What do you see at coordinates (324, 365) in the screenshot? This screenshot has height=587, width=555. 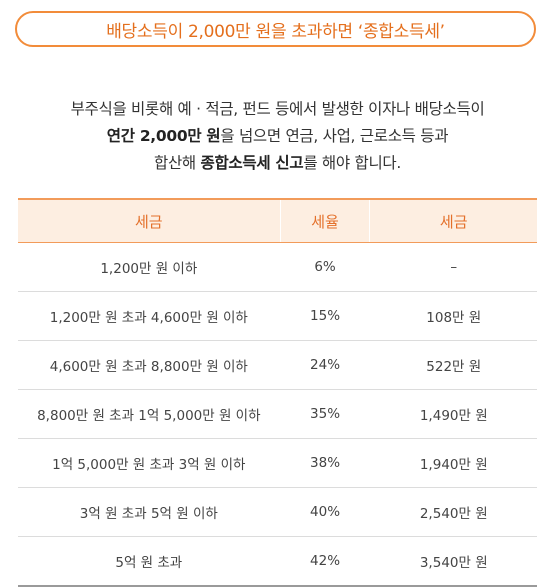 I see `cell-rate: 24%` at bounding box center [324, 365].